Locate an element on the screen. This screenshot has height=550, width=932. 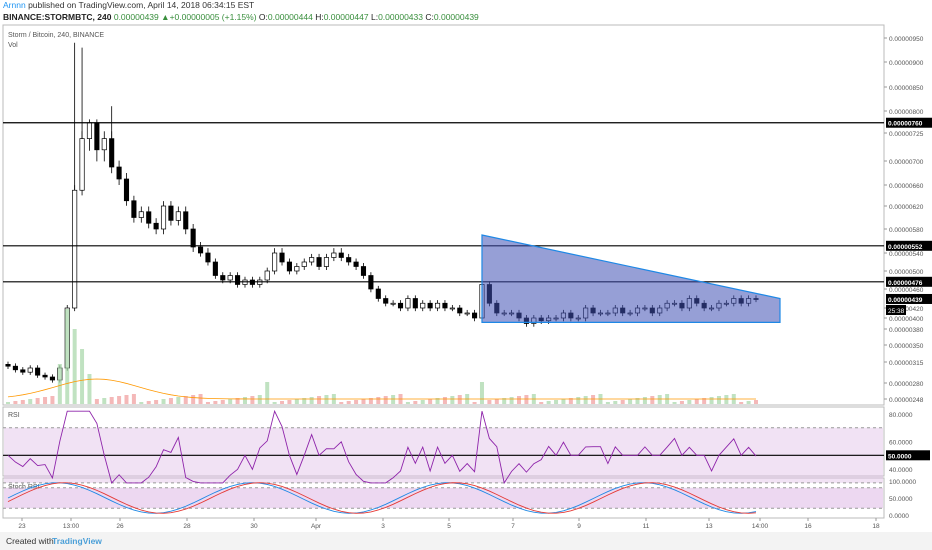
author-link: Arnnn is located at coordinates (14, 5).